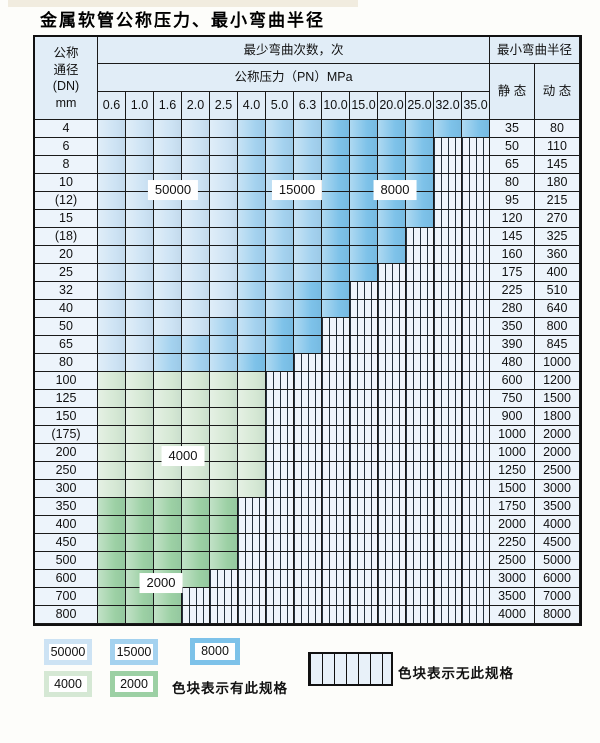 The width and height of the screenshot is (600, 743). Describe the element at coordinates (294, 78) in the screenshot. I see `nominal-pressure-header: 公称压力（PN）MPa` at that location.